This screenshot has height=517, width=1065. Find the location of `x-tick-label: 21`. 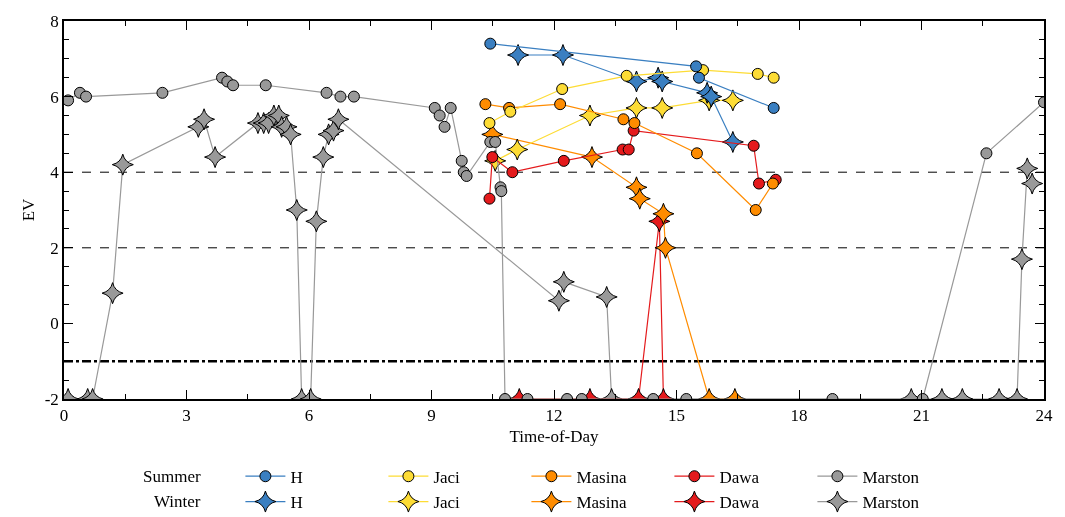

x-tick-label: 21 is located at coordinates (921, 416).